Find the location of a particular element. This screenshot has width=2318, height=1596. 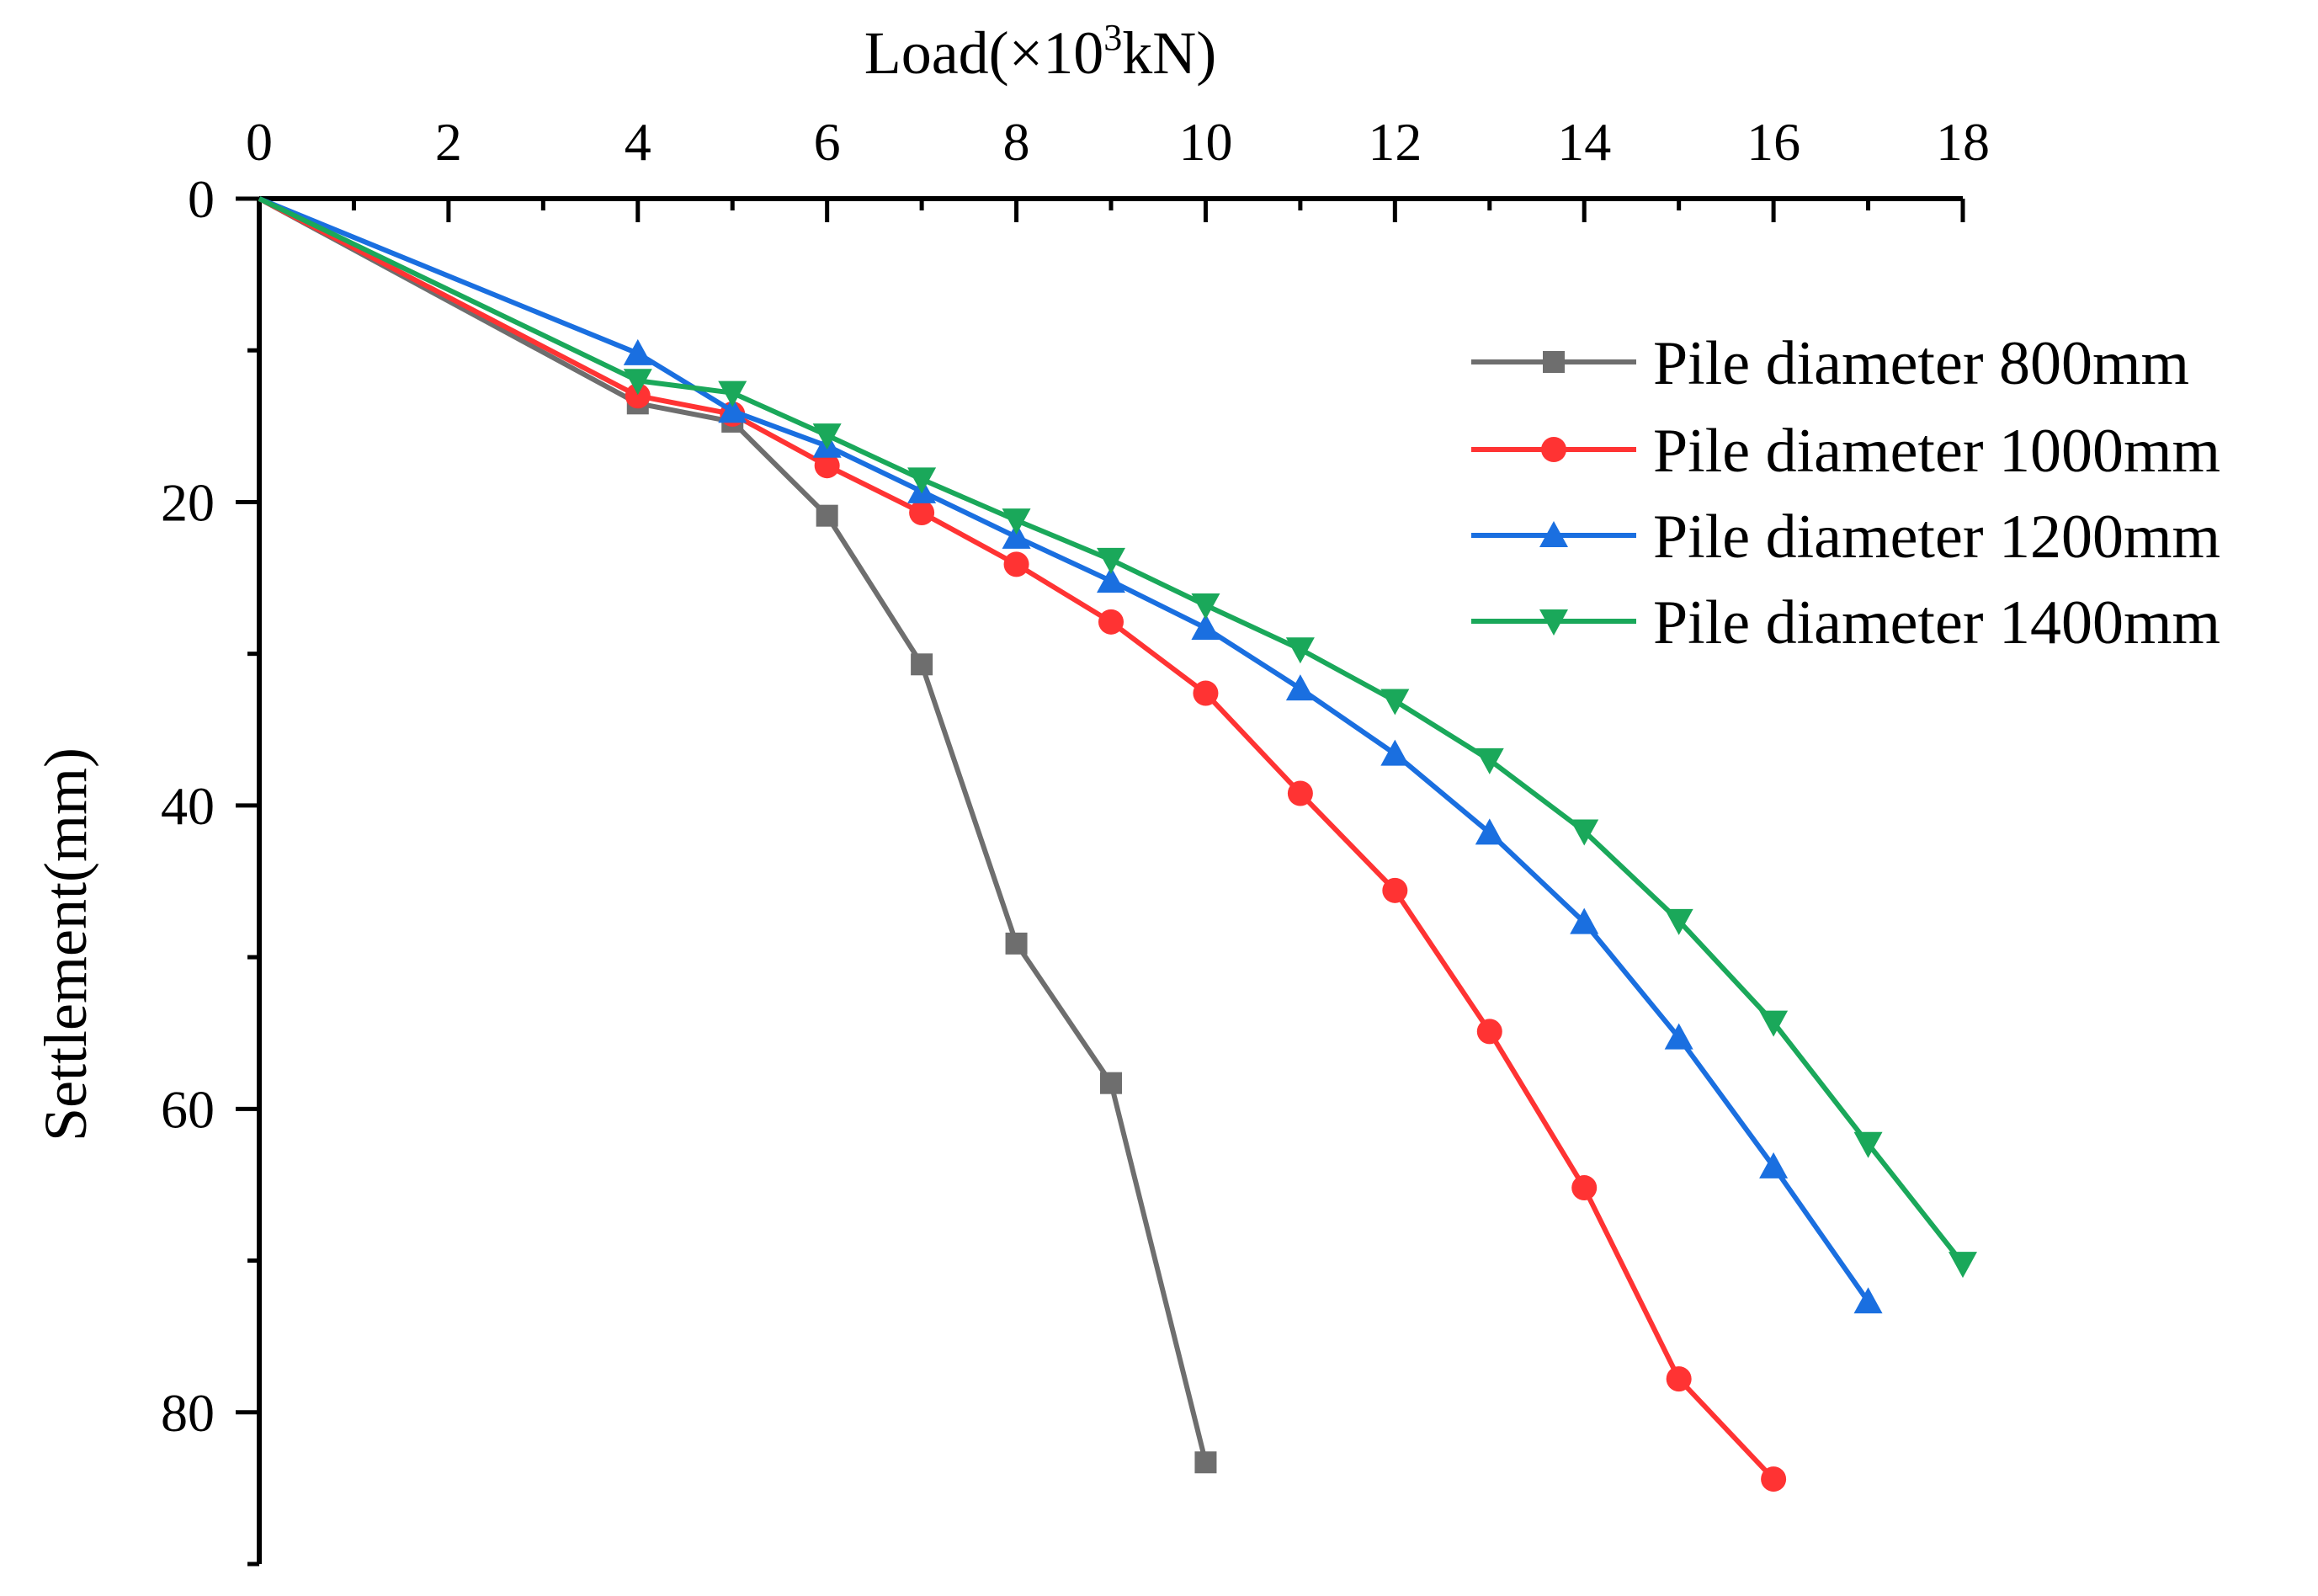

y-axis-ticks: 0 20 40 60 80 is located at coordinates (210, 868).